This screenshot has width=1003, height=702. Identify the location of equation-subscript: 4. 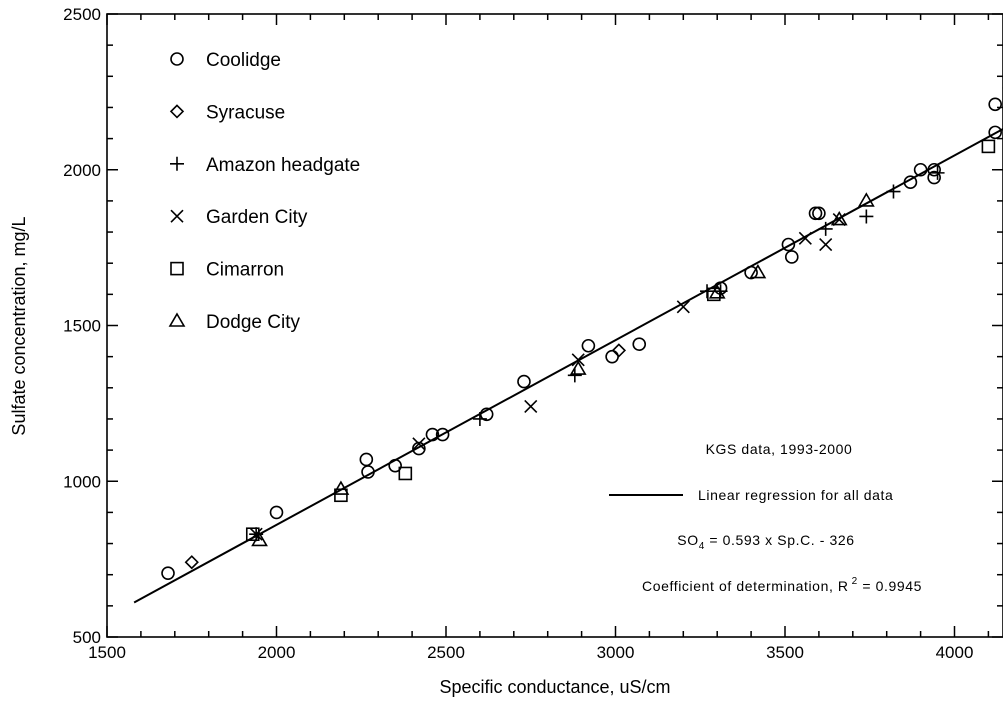
(702, 546).